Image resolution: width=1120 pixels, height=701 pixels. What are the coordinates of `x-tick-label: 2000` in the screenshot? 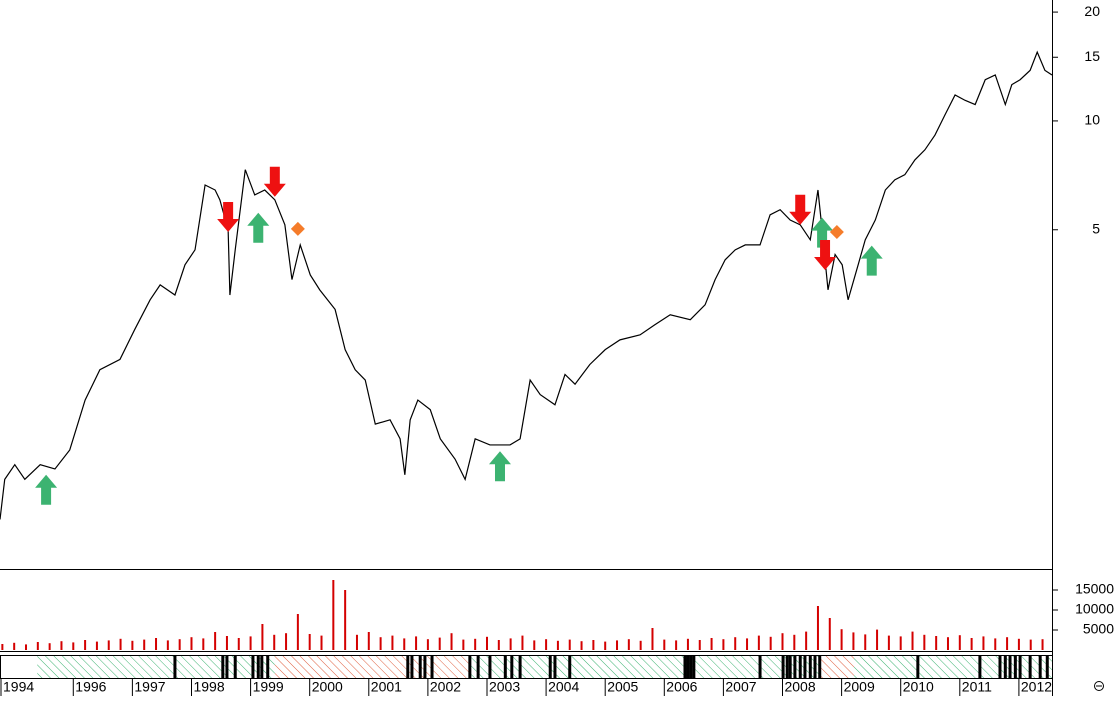 It's located at (327, 687).